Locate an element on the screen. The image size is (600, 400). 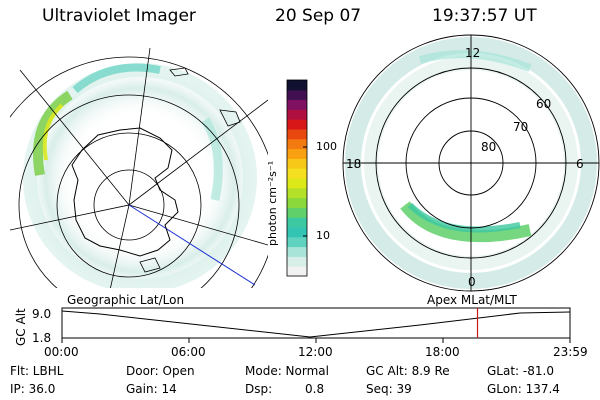
mlt-label-0: 0 is located at coordinates (472, 282).